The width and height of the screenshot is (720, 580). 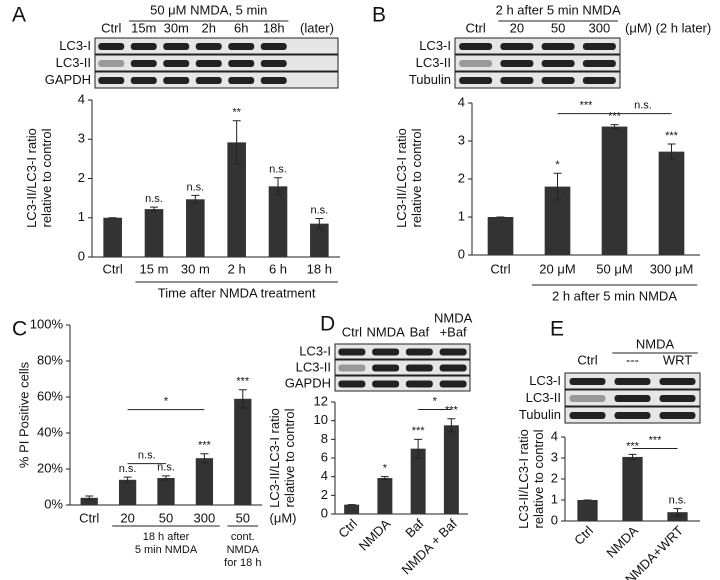 I want to click on lane-label: 2h, so click(x=209, y=27).